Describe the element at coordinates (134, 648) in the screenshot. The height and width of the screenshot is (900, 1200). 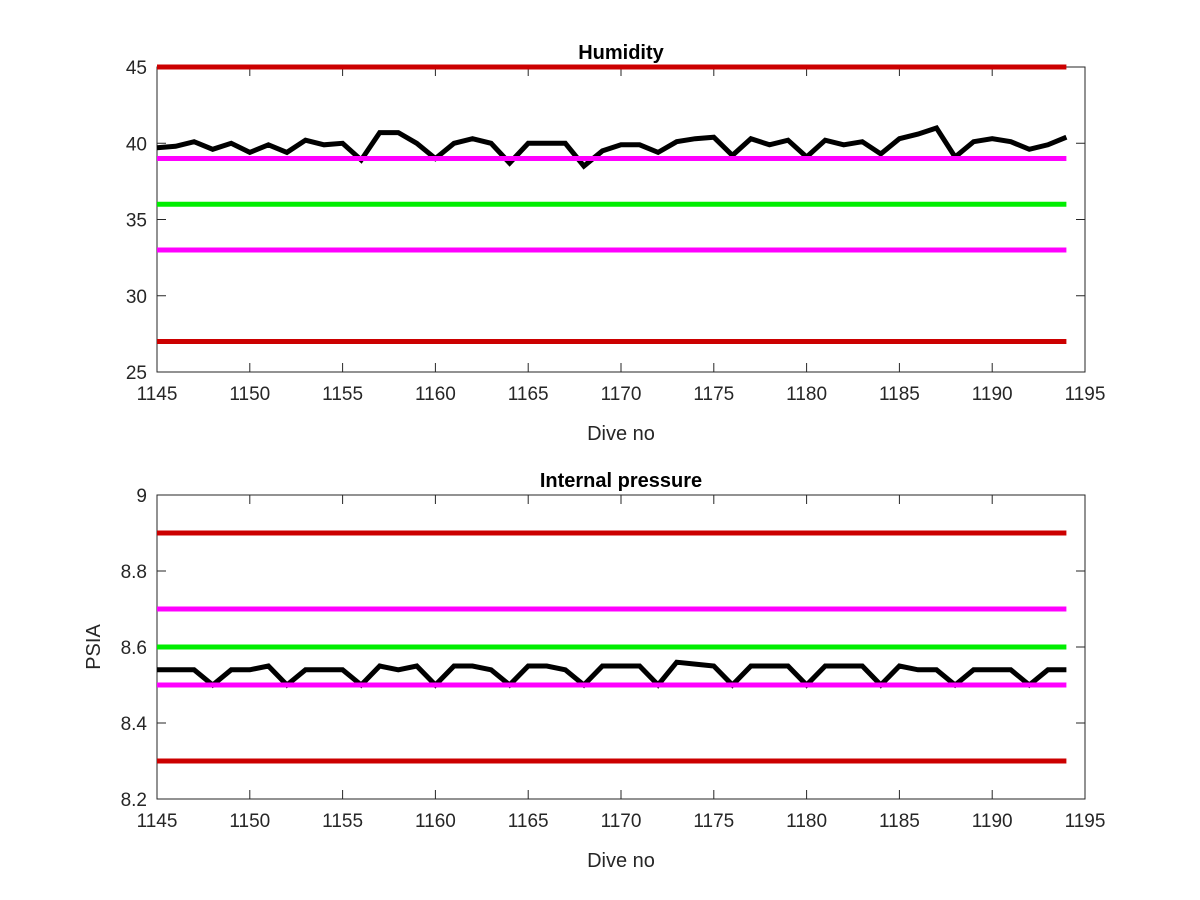
I see `y-tick-label: 8.6` at that location.